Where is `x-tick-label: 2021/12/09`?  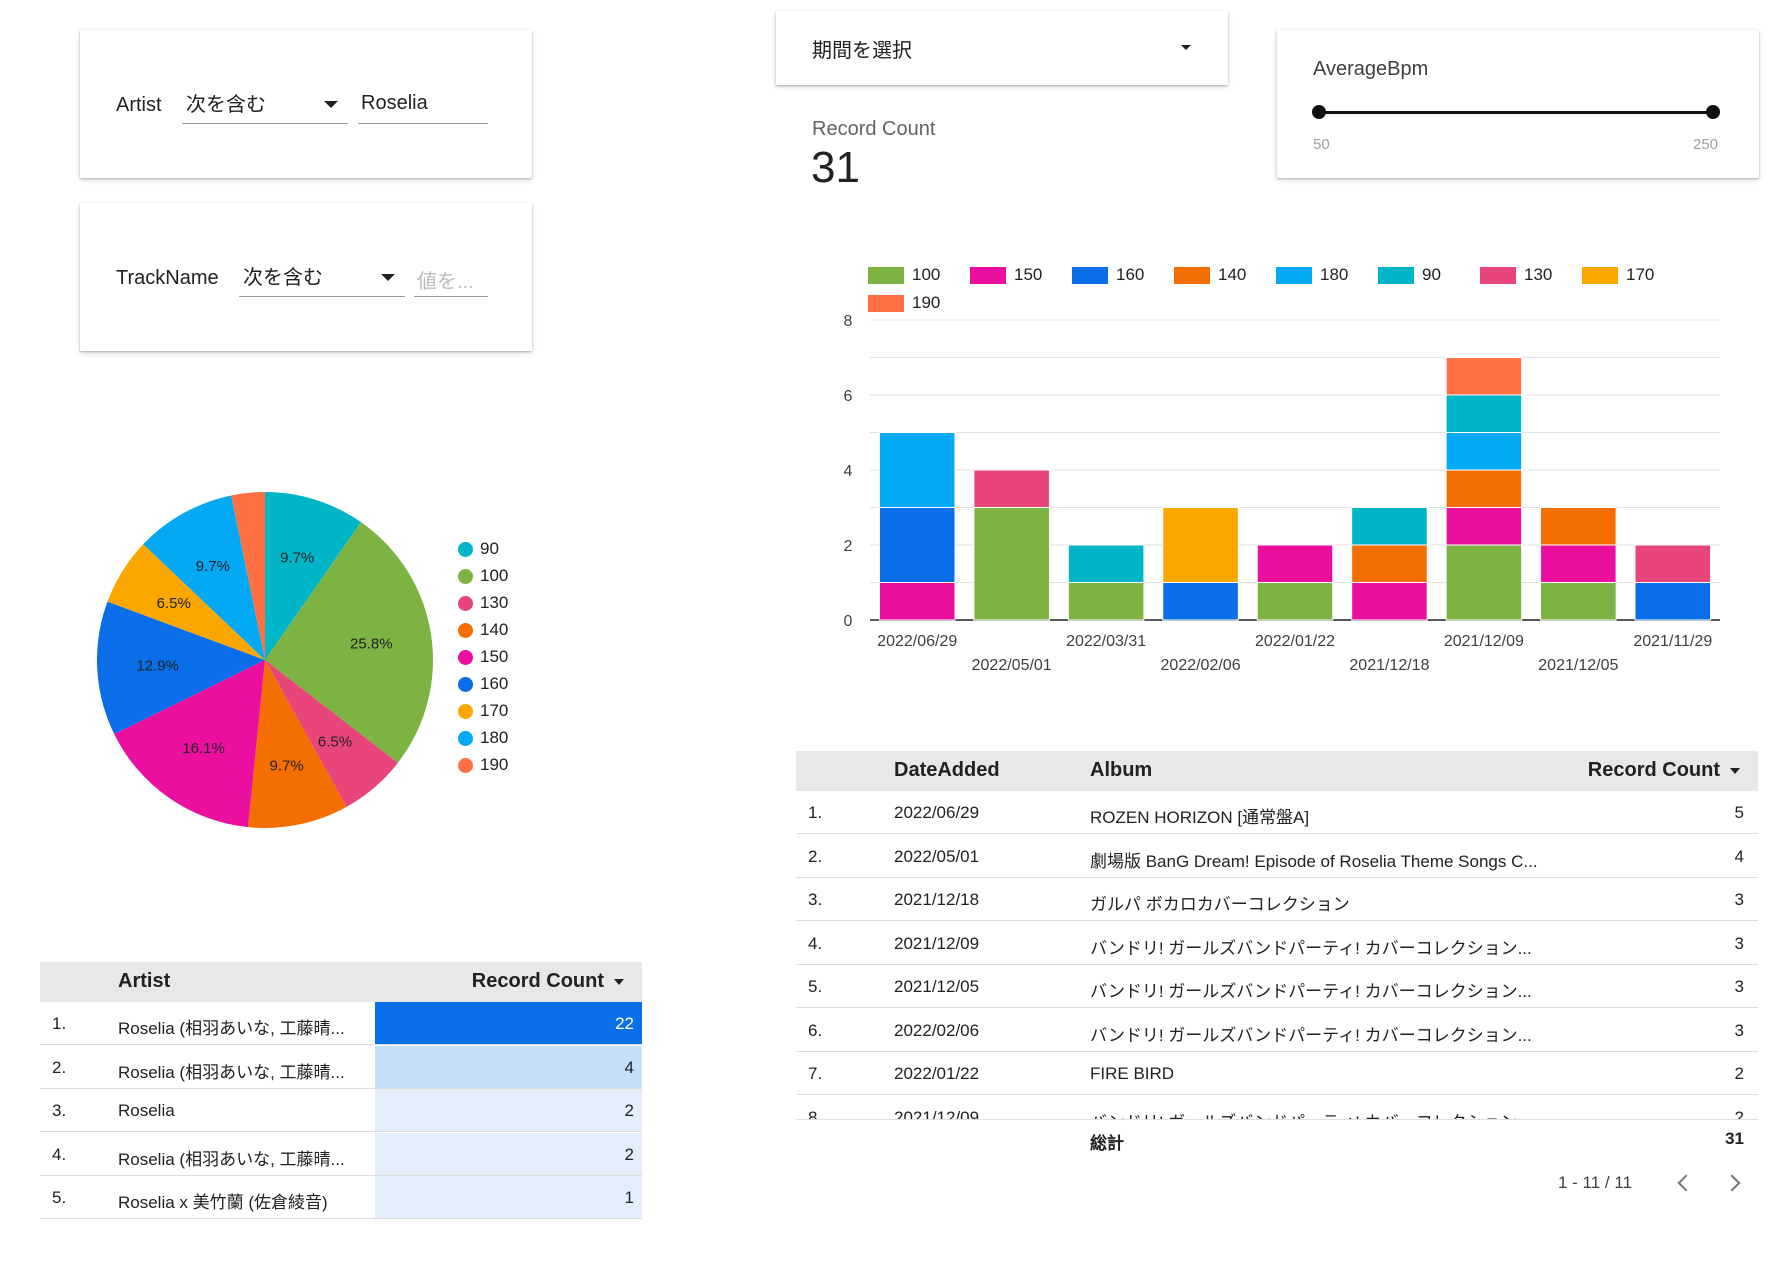 x-tick-label: 2021/12/09 is located at coordinates (1484, 641).